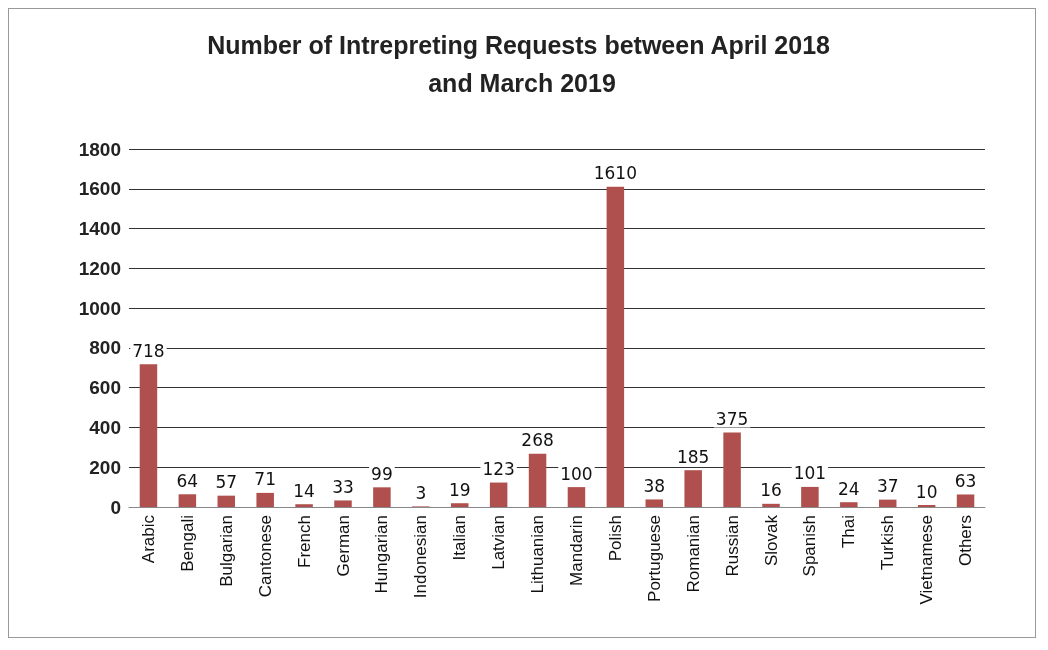 This screenshot has width=1048, height=650. Describe the element at coordinates (576, 550) in the screenshot. I see `x-tick-label: Mandarin` at that location.